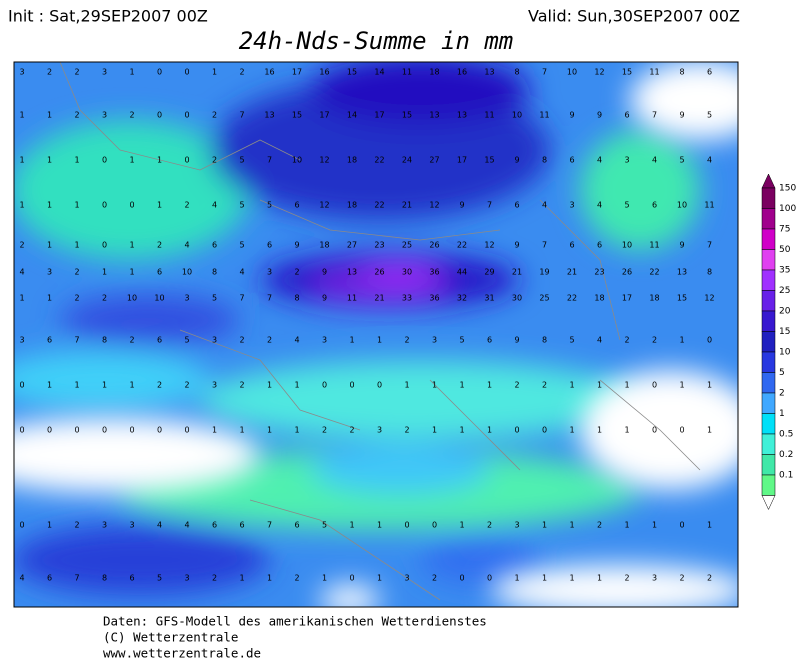  Describe the element at coordinates (782, 394) in the screenshot. I see `legend-label: 2` at that location.